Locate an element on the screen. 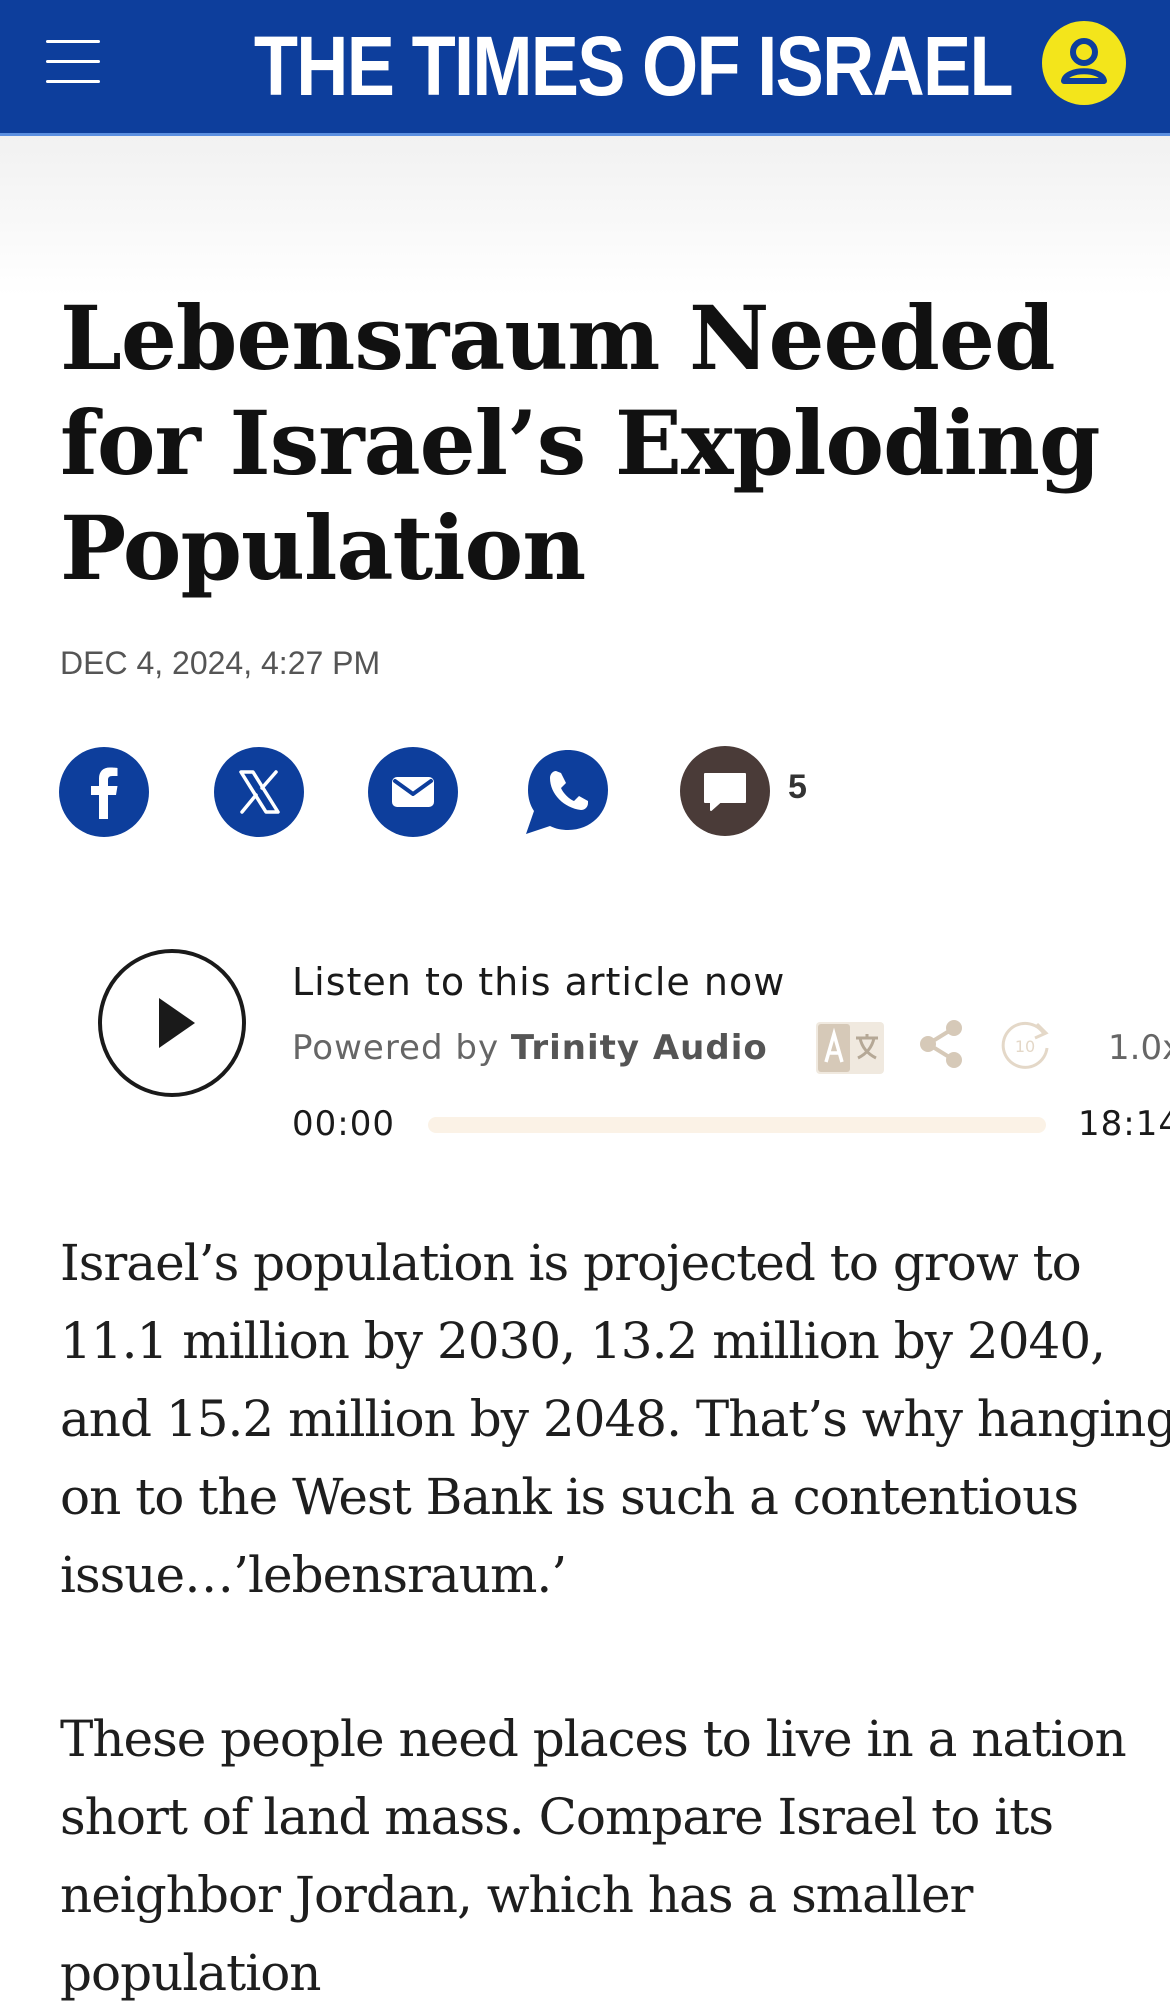 The image size is (1170, 2012). powered-brand: Trinity Audio is located at coordinates (639, 1048).